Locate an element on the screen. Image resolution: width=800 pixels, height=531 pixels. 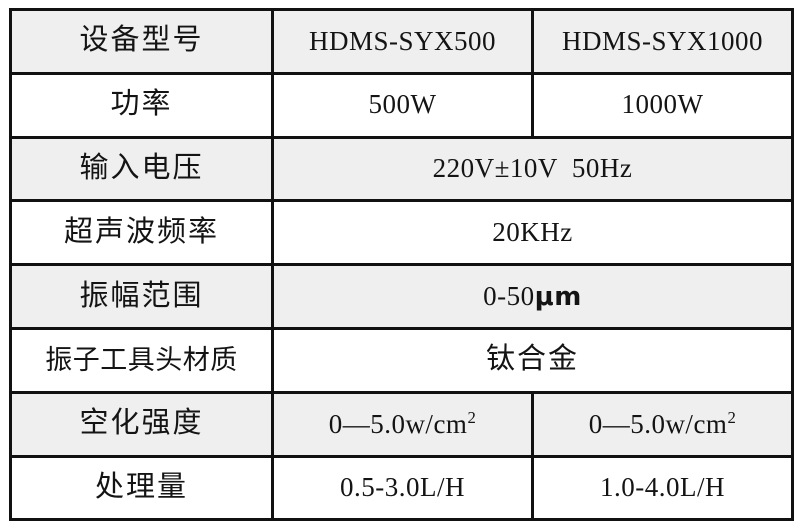
row-label-input-voltage: 输入电压 is located at coordinates (141, 169).